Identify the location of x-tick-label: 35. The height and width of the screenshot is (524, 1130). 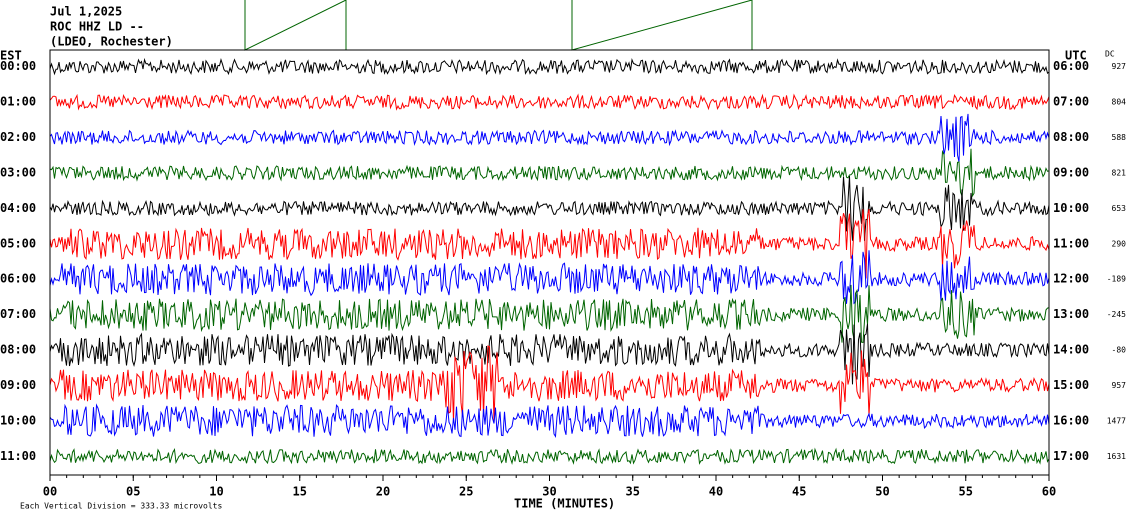
(633, 492).